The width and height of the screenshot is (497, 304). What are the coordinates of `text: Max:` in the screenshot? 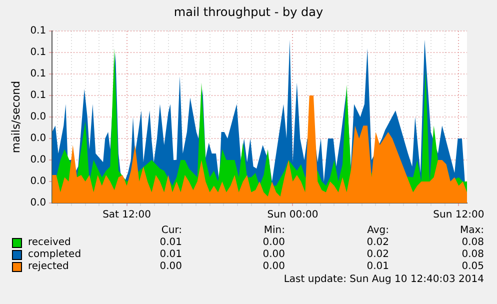 It's located at (471, 231).